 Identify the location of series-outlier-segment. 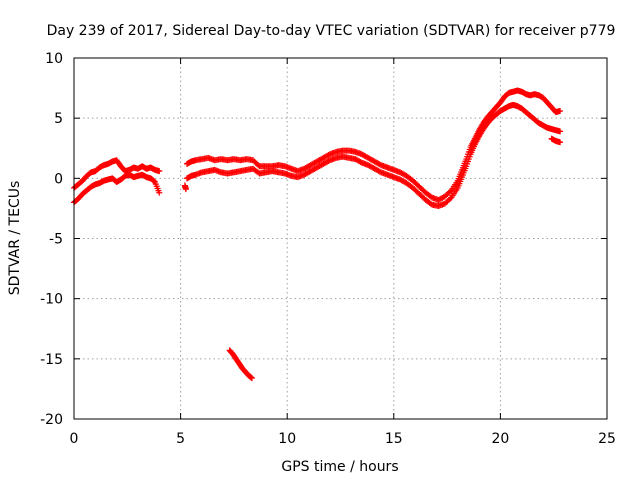
(241, 364).